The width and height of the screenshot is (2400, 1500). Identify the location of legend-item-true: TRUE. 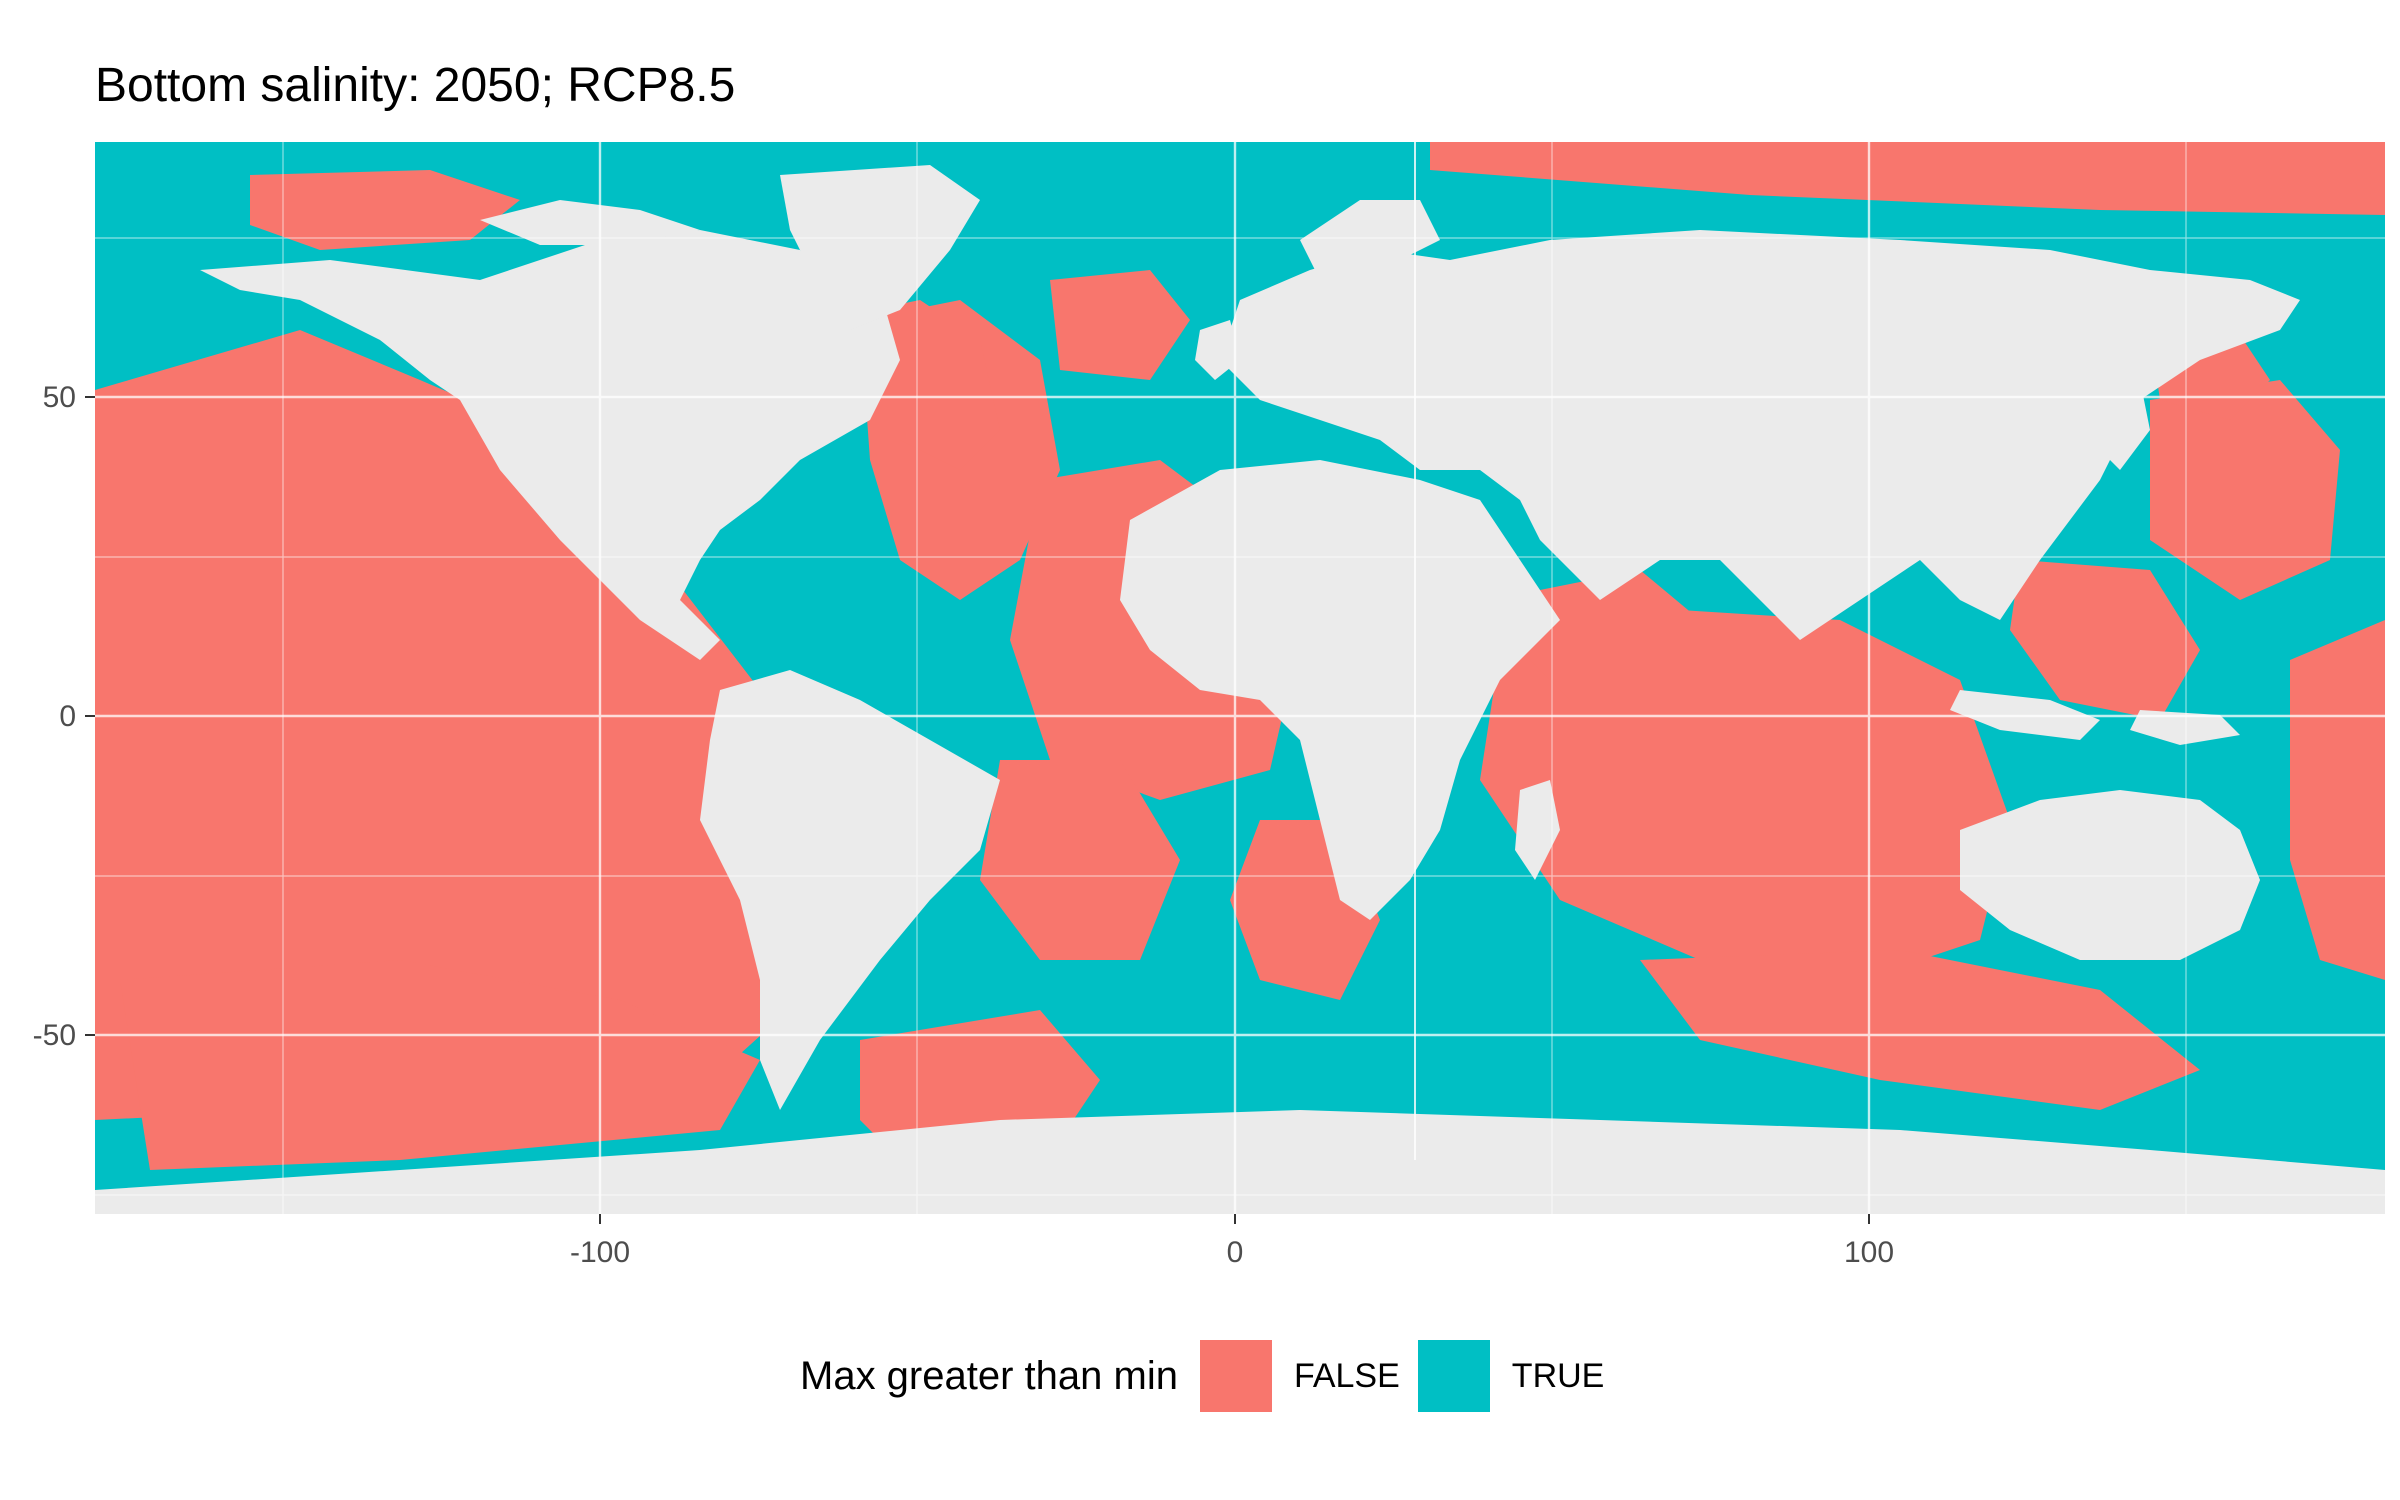
(1511, 1376).